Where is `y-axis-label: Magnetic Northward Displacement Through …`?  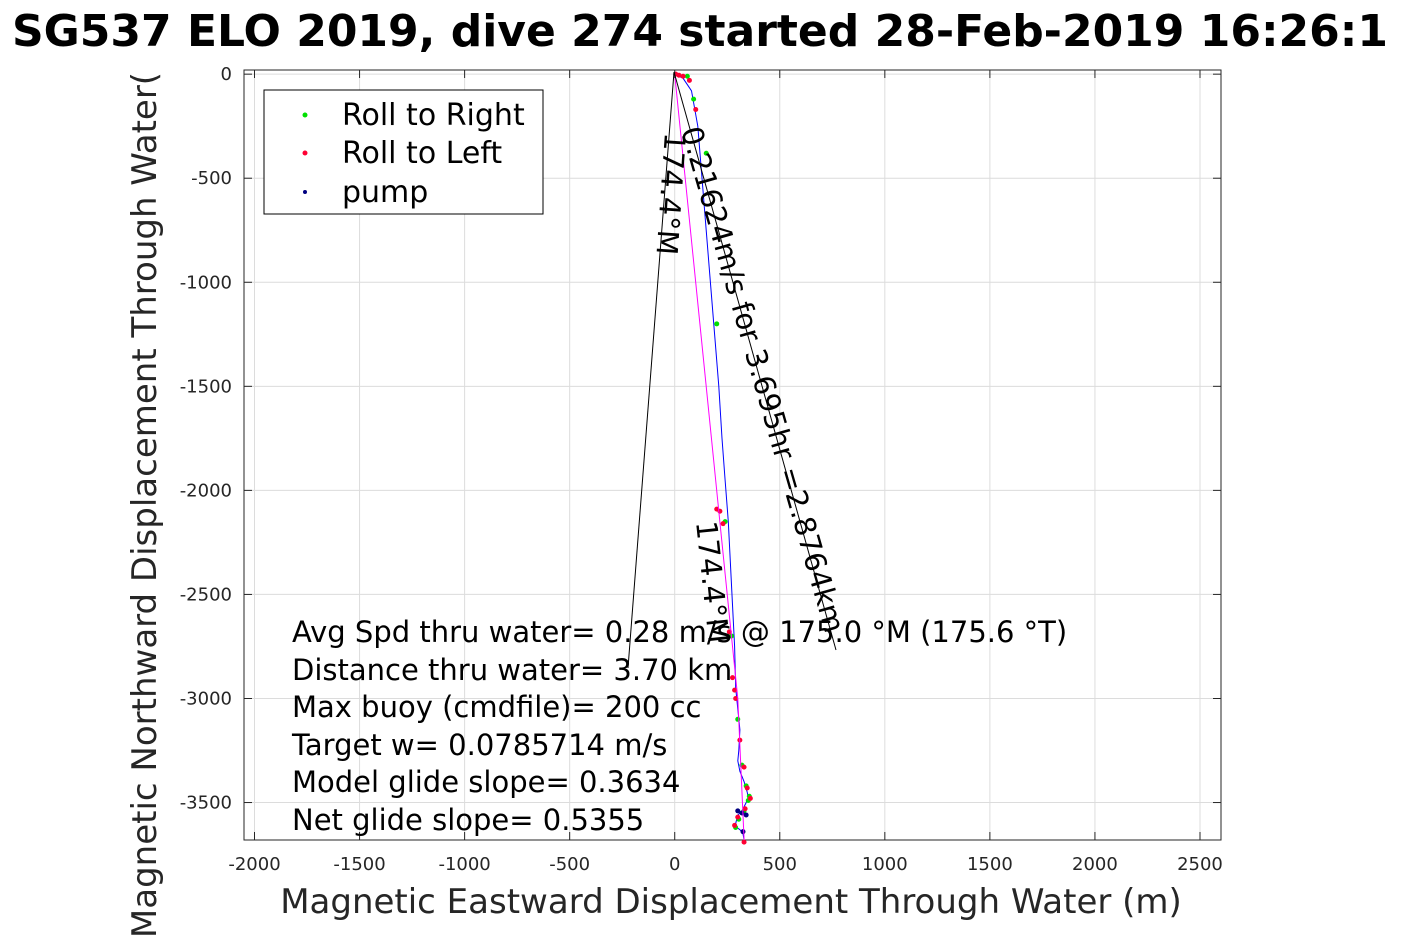 y-axis-label: Magnetic Northward Displacement Through … is located at coordinates (145, 505).